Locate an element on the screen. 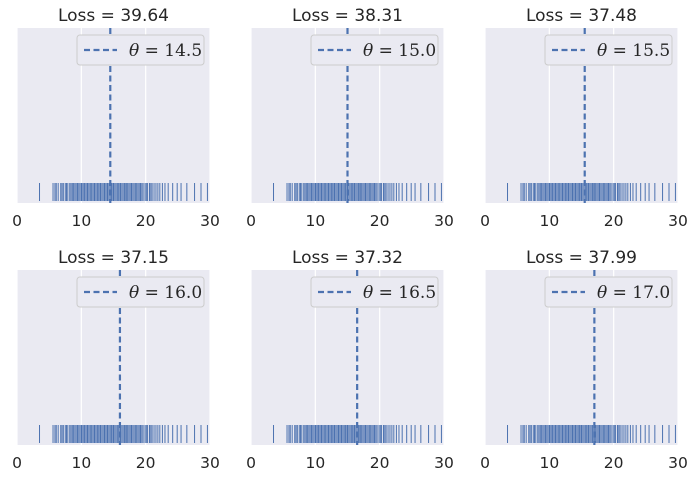 This screenshot has width=695, height=479. legend-label: θ = 14.5 is located at coordinates (165, 51).